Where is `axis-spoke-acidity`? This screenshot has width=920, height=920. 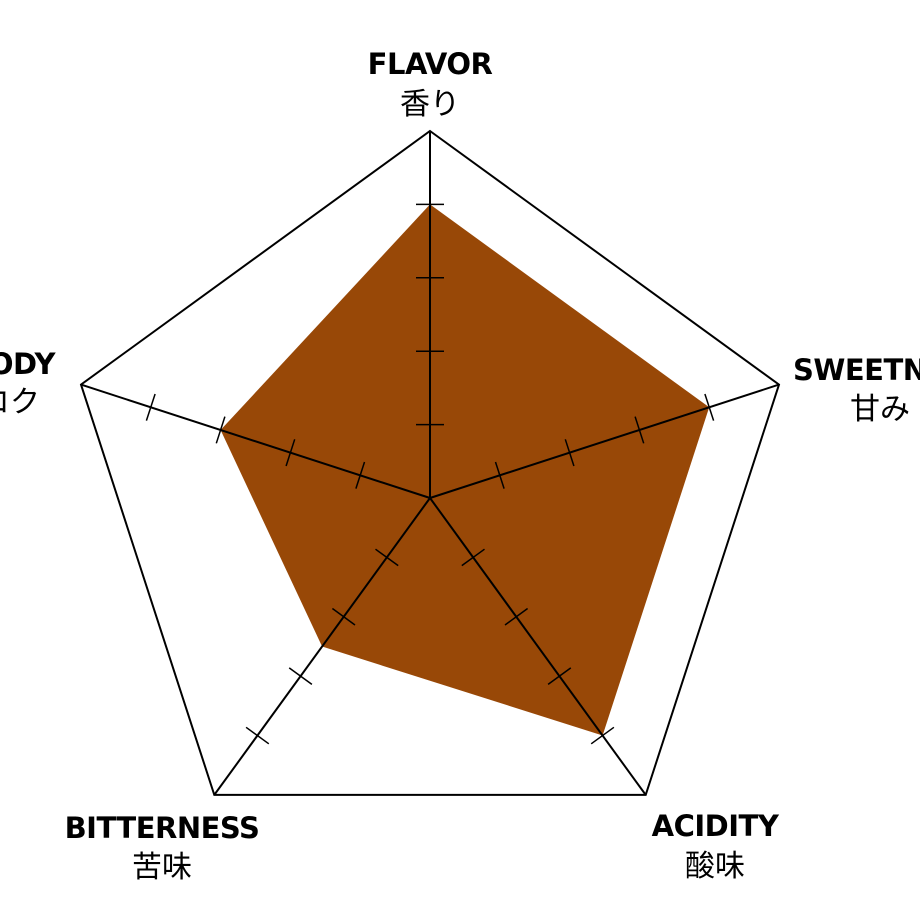 axis-spoke-acidity is located at coordinates (538, 646).